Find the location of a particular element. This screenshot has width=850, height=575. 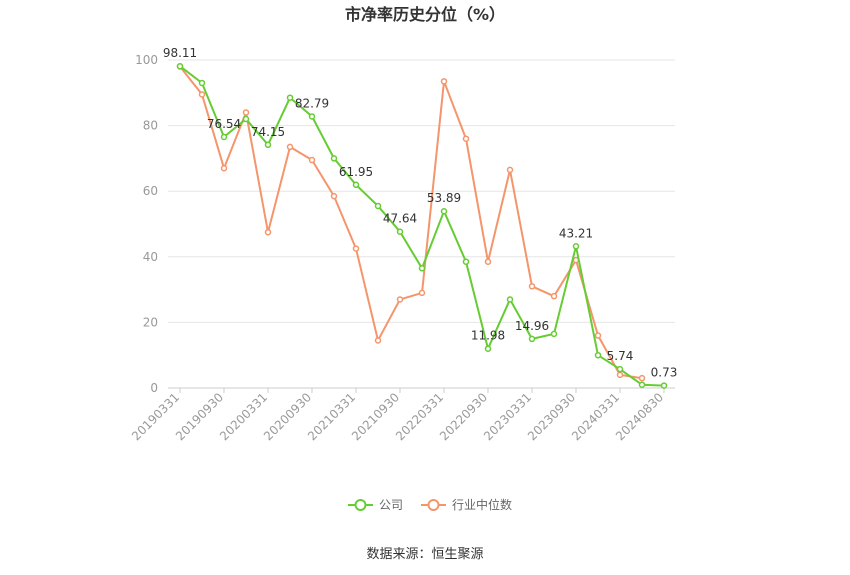

data-label: 53.89 is located at coordinates (444, 198).